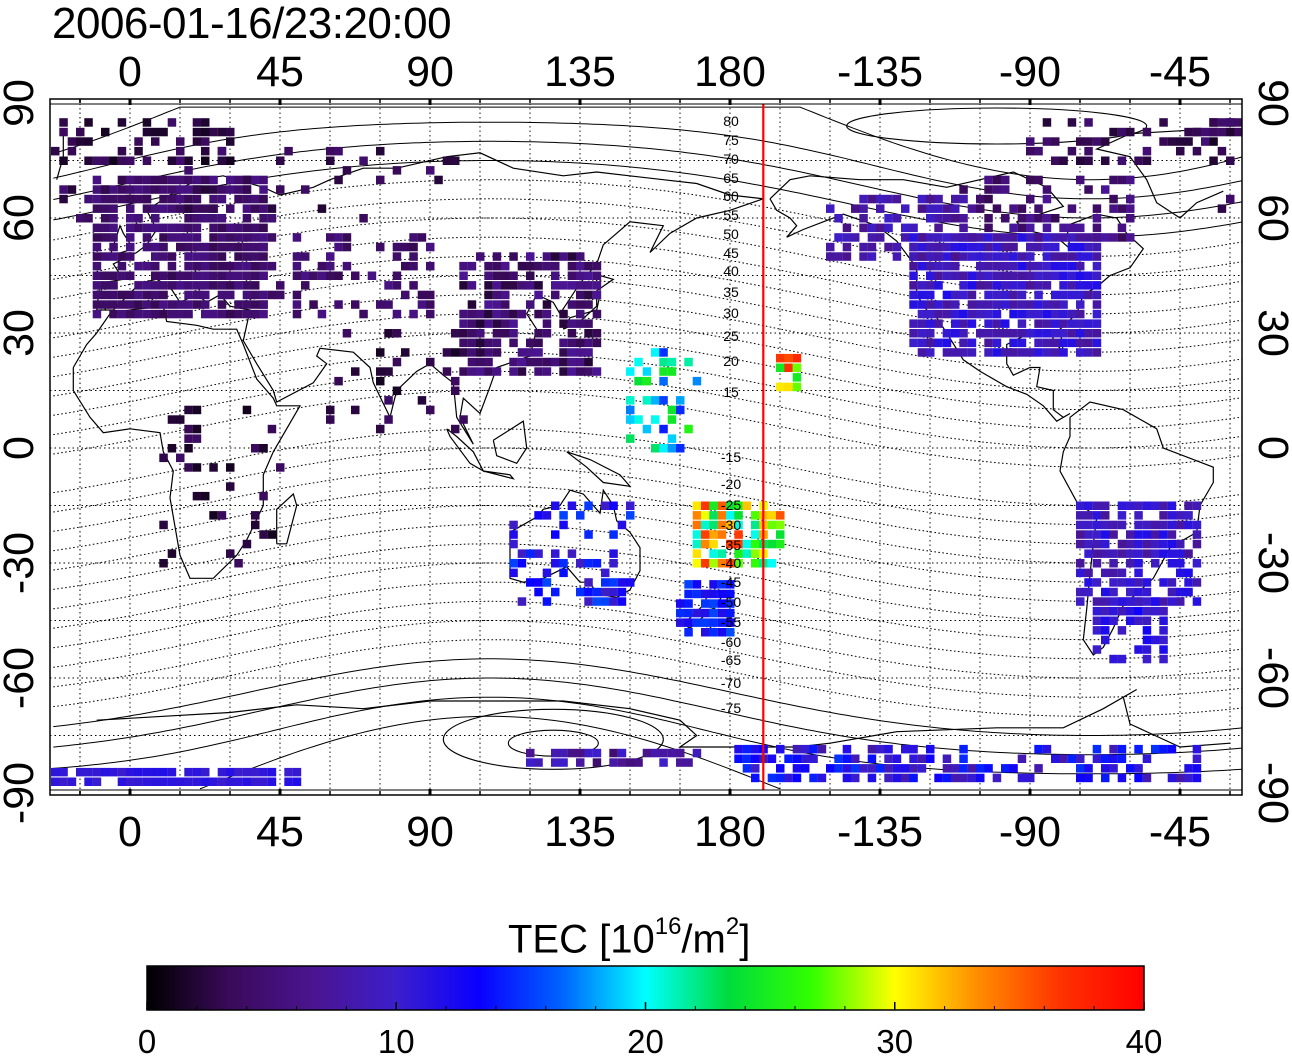 Image resolution: width=1292 pixels, height=1057 pixels. Describe the element at coordinates (287, 518) in the screenshot. I see `coastline` at that location.